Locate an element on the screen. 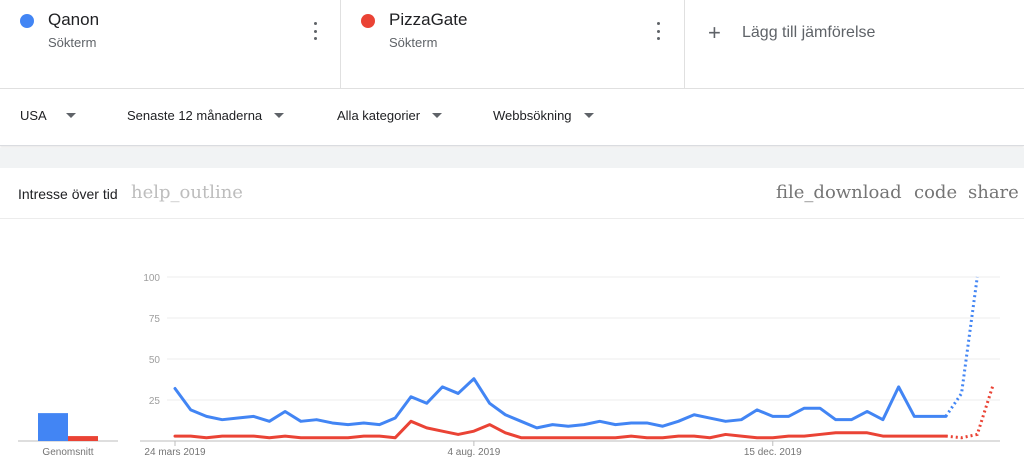  search-term-card-2: PizzaGate Sökterm is located at coordinates (513, 44).